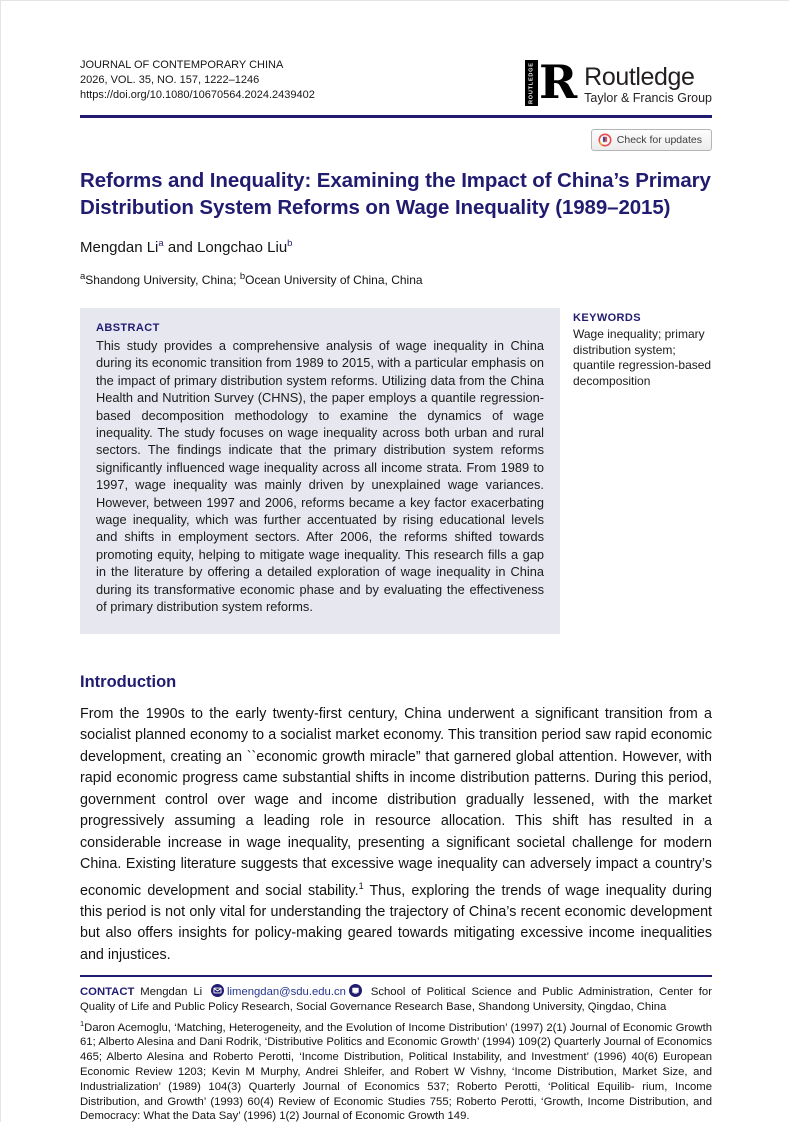 The width and height of the screenshot is (789, 1122). Describe the element at coordinates (170, 80) in the screenshot. I see `journal-issue-info: 2026, VOL. 35, NO. 157, 1222–1246` at that location.